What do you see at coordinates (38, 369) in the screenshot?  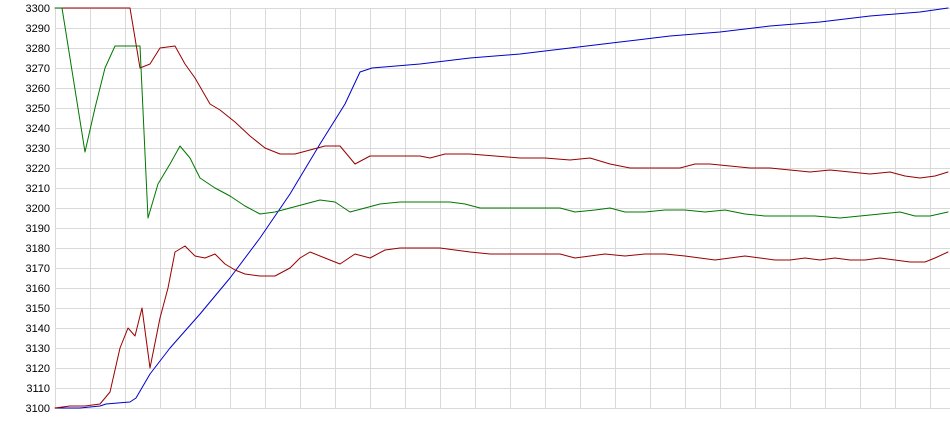 I see `y-axis-tick-label: 3120` at bounding box center [38, 369].